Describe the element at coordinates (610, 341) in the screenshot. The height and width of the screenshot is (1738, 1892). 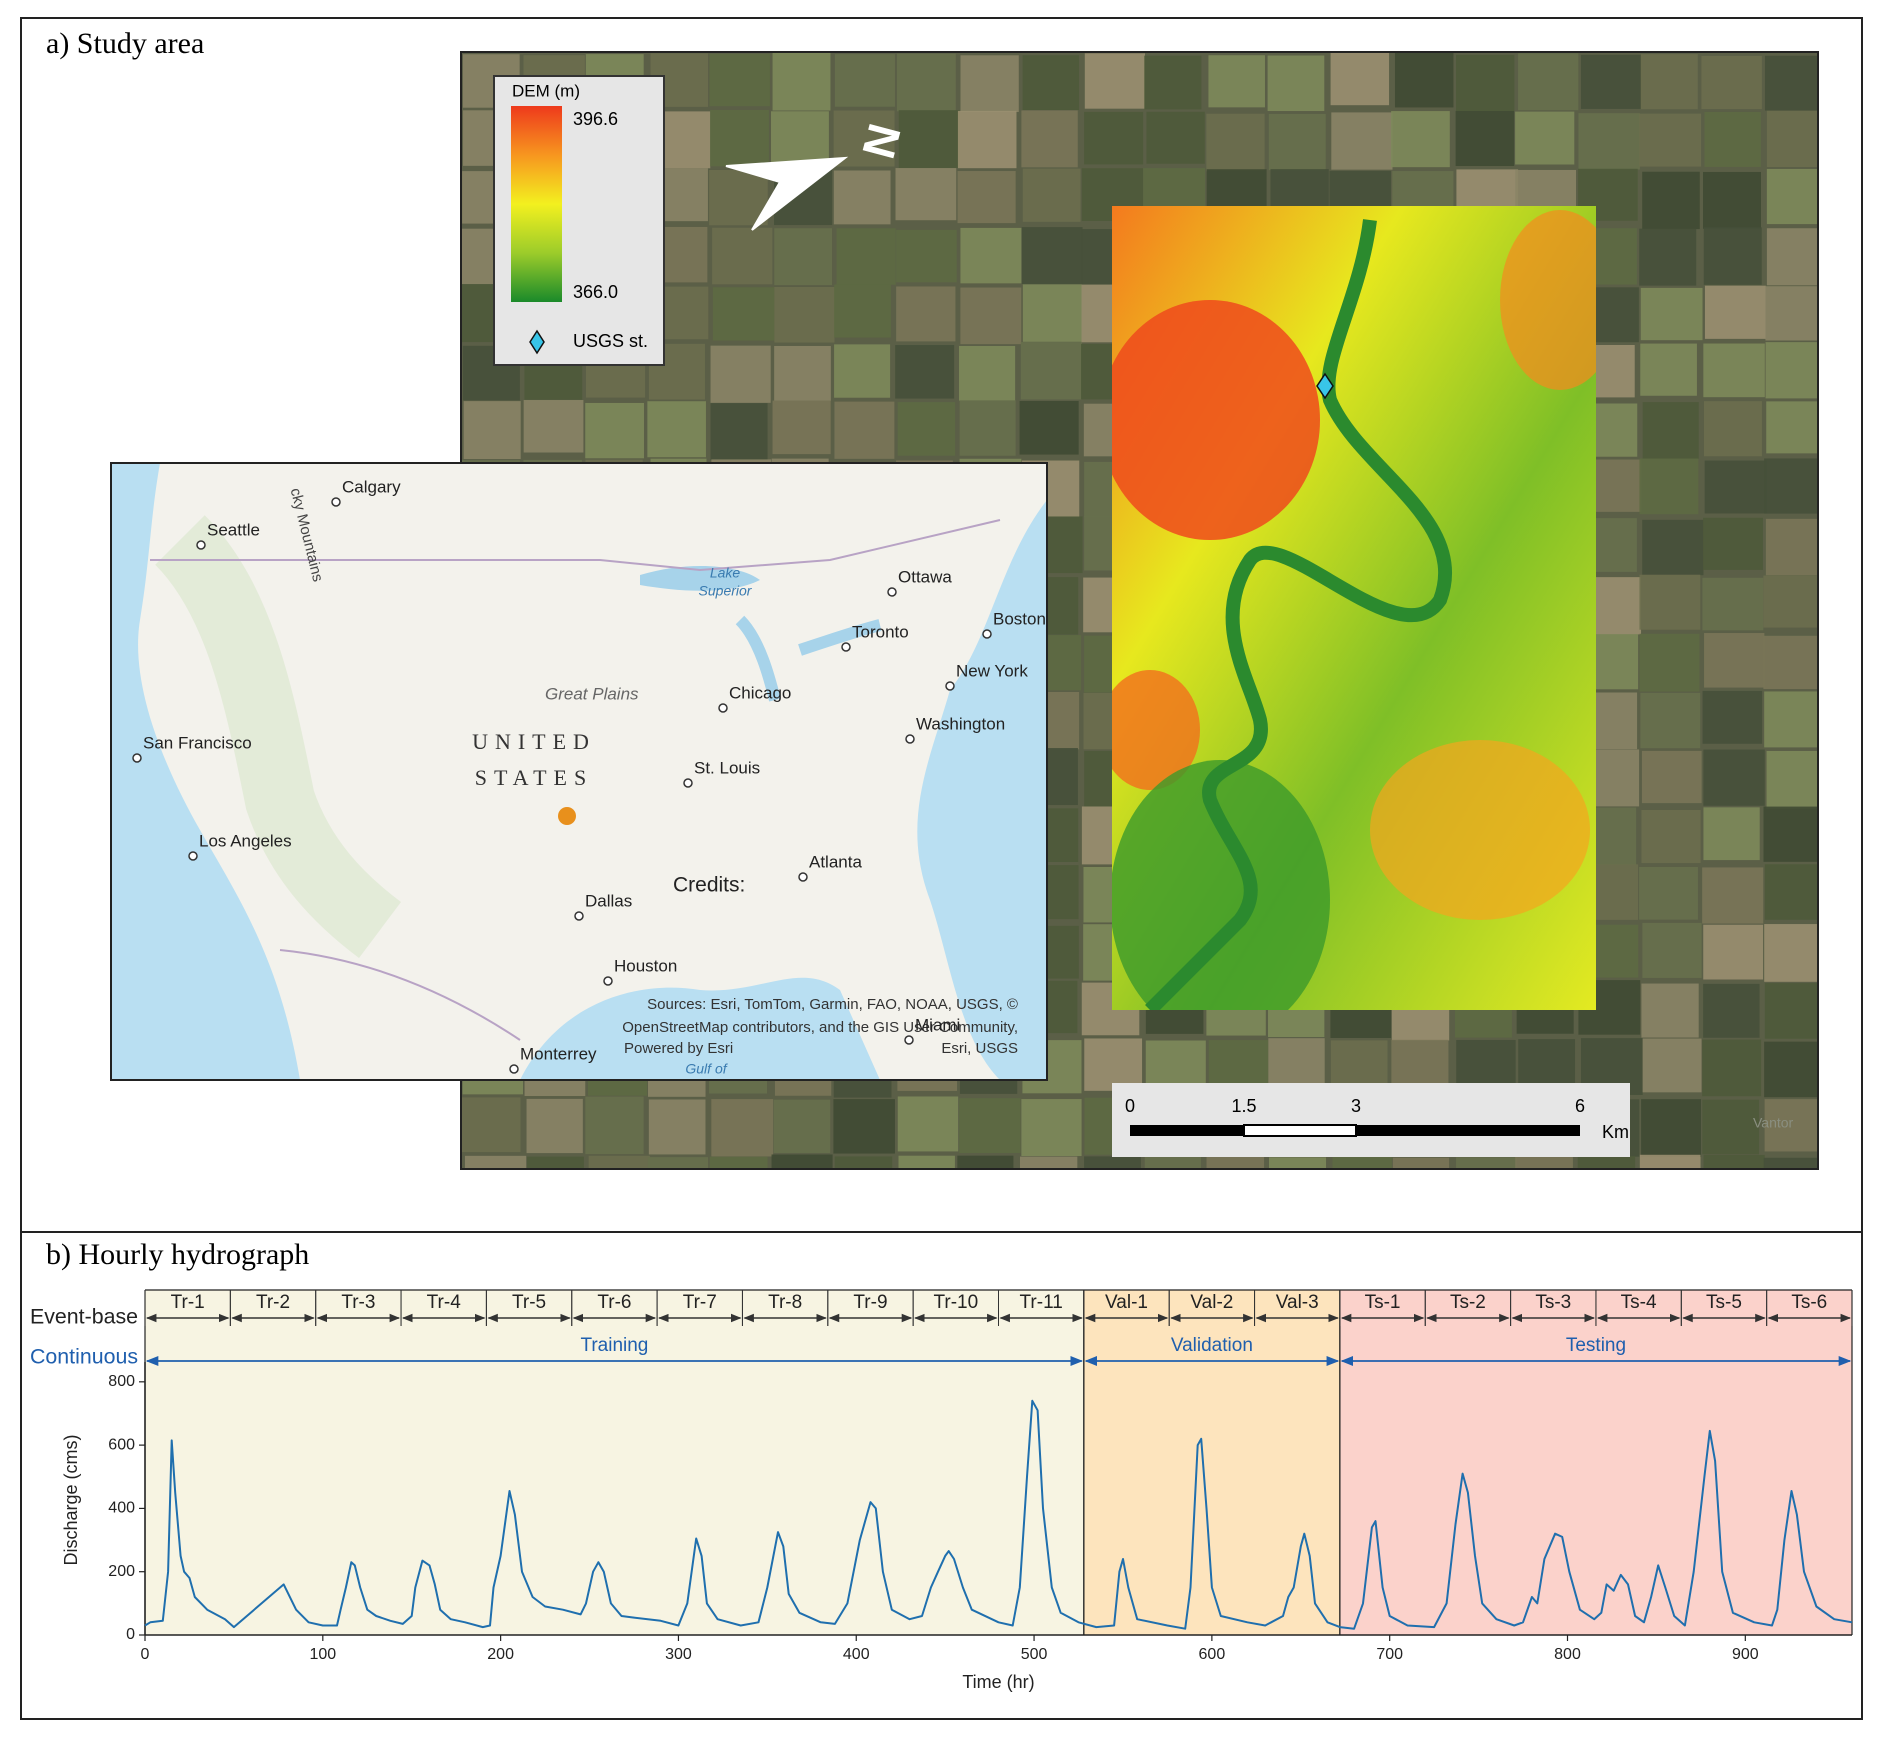
I see `legend-station-label: USGS st.` at that location.